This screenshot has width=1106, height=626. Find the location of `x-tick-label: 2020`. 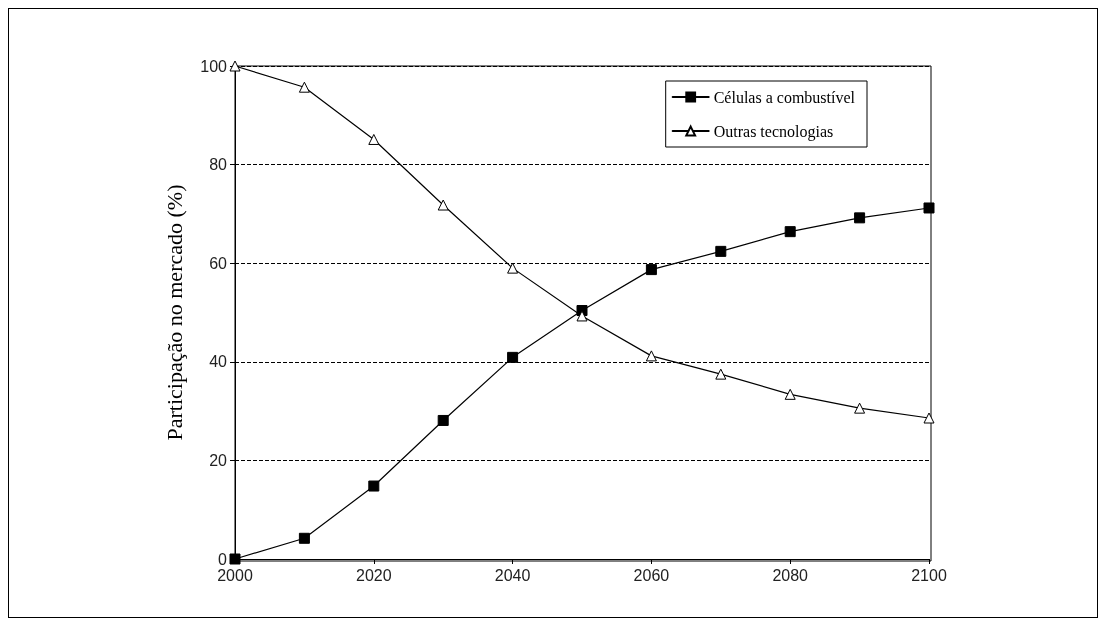

x-tick-label: 2020 is located at coordinates (374, 575).